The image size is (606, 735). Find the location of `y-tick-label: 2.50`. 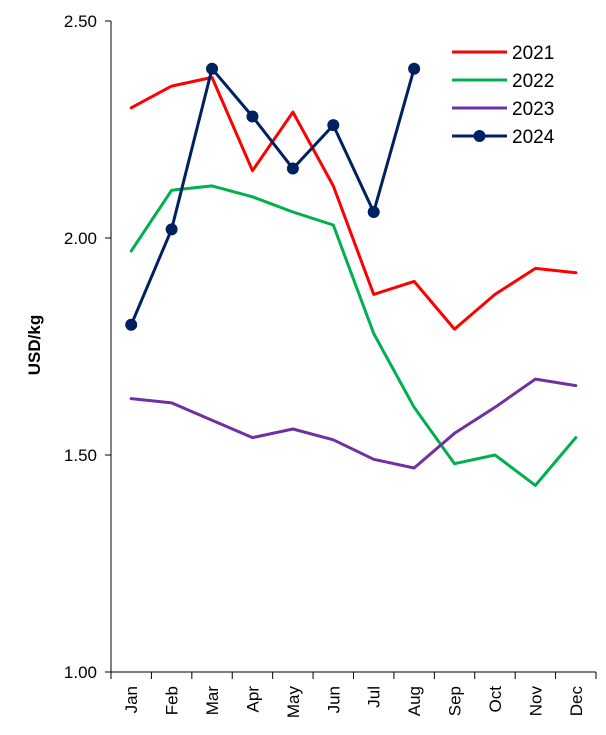

y-tick-label: 2.50 is located at coordinates (80, 21).